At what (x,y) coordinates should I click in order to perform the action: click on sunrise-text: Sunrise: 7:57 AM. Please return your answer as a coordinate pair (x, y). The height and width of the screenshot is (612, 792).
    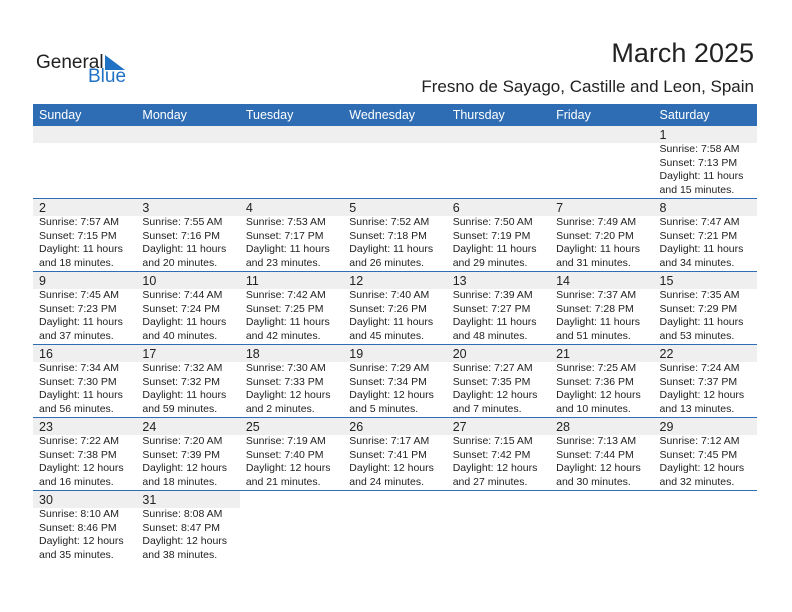
    Looking at the image, I should click on (79, 222).